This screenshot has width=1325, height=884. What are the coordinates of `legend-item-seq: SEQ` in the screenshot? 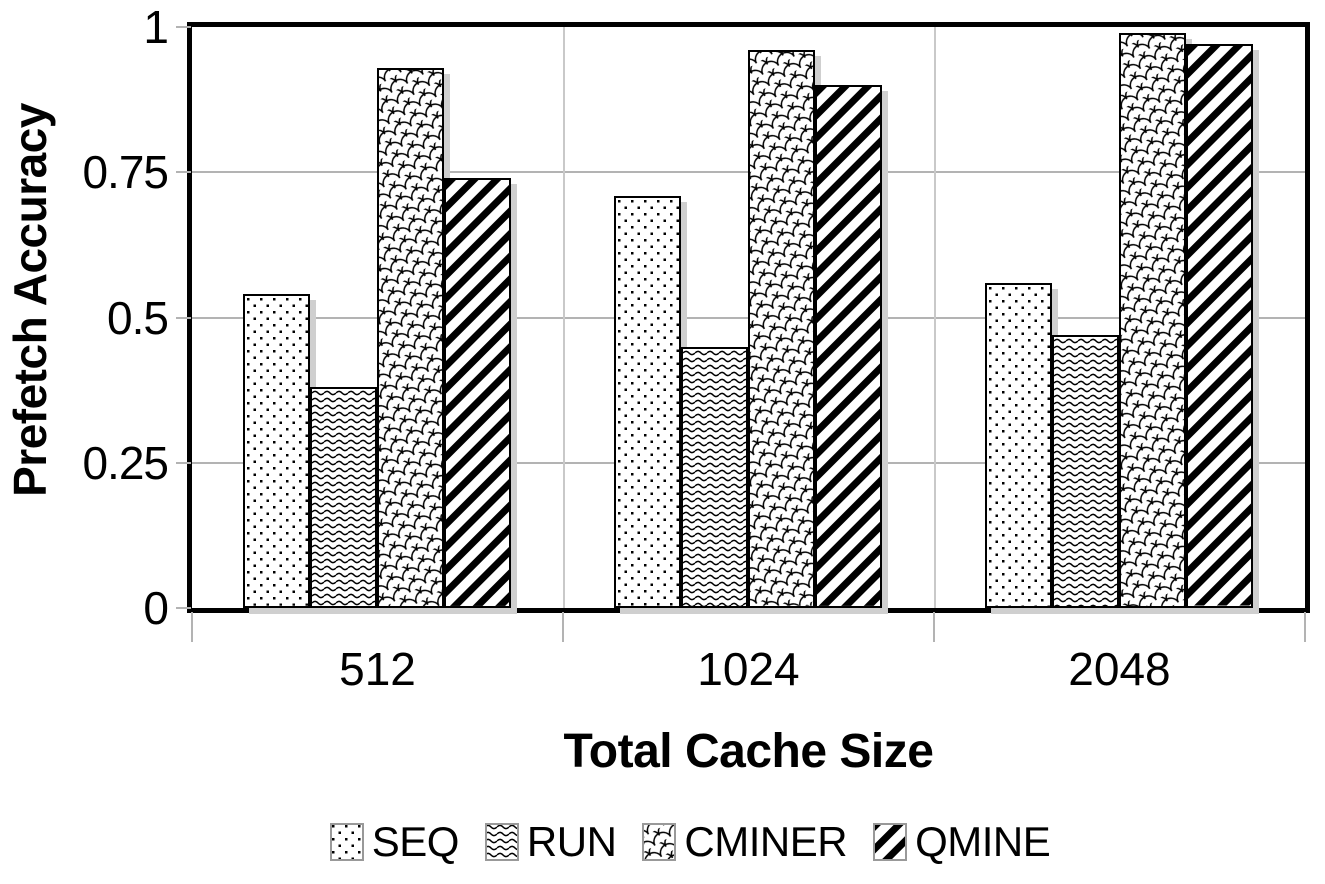 It's located at (394, 842).